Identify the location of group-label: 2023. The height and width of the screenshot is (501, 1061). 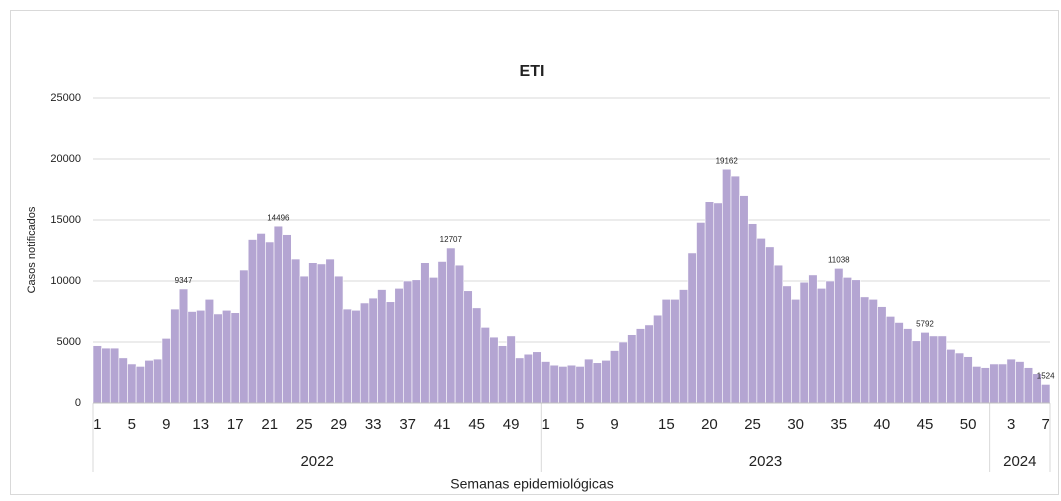
(765, 461).